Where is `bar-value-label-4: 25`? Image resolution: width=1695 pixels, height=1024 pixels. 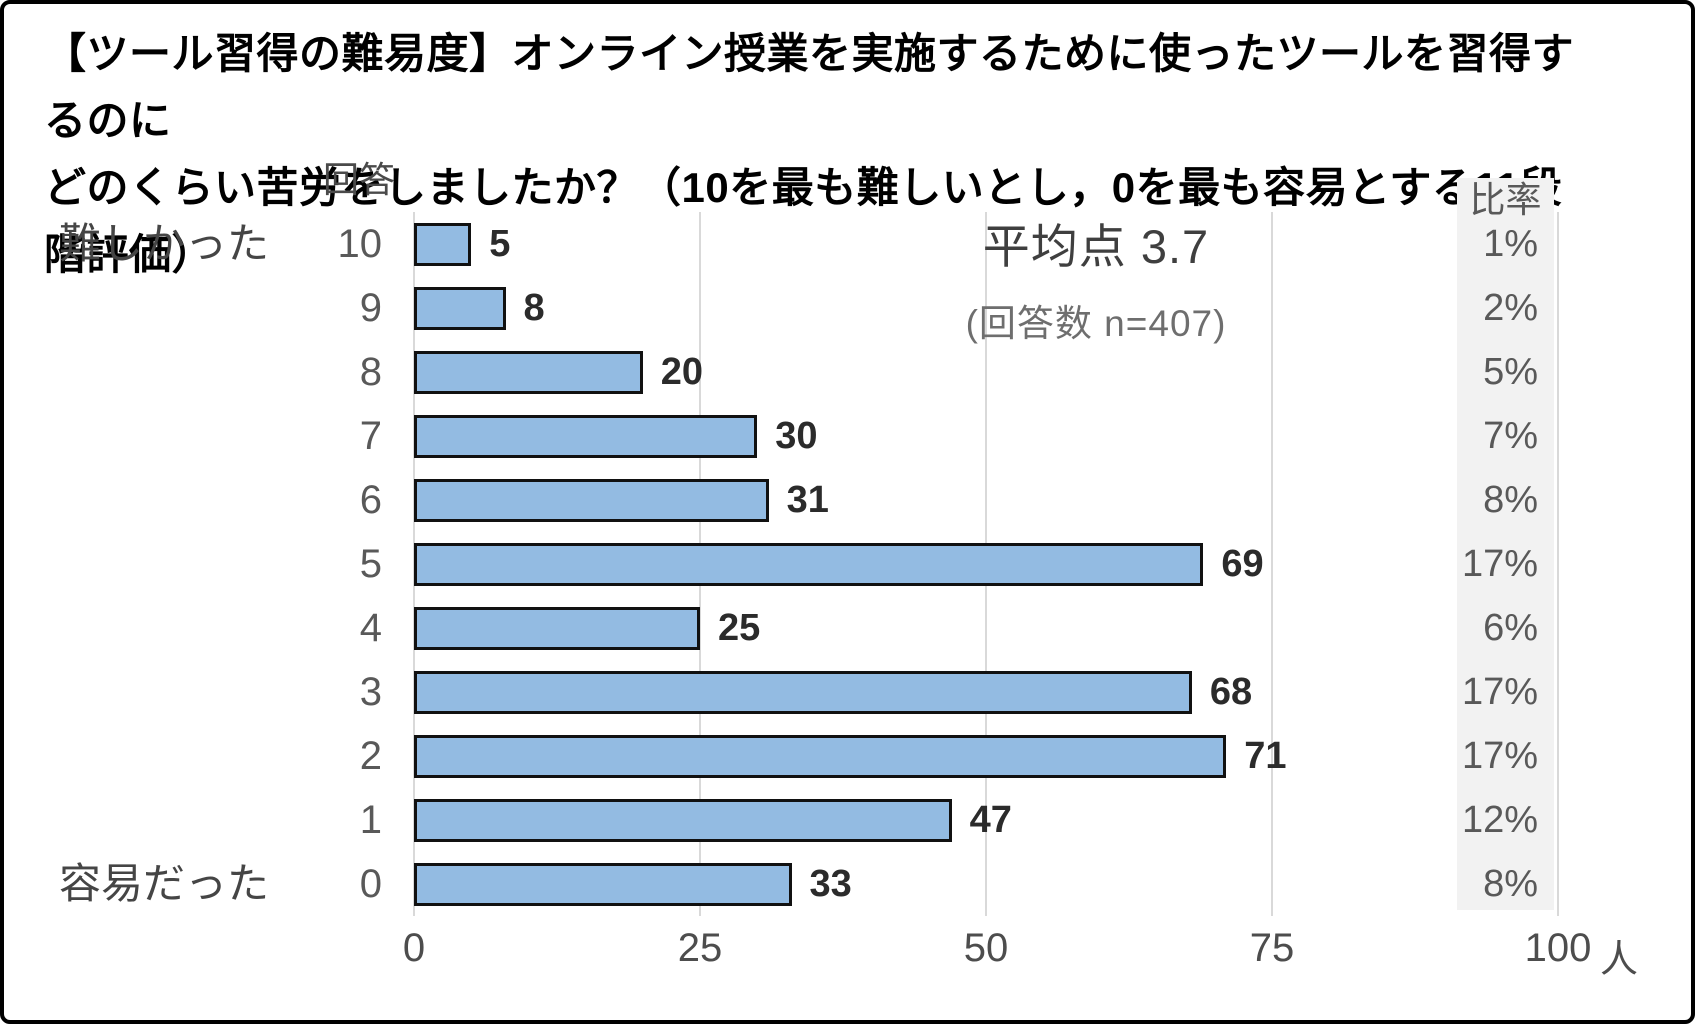 bar-value-label-4: 25 is located at coordinates (739, 627).